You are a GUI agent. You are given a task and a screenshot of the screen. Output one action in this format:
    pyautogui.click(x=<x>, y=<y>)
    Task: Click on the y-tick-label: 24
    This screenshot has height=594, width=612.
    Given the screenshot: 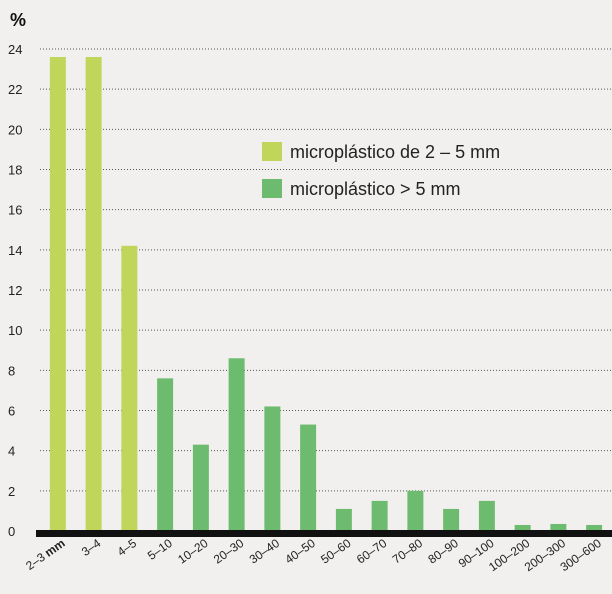 What is the action you would take?
    pyautogui.click(x=15, y=49)
    